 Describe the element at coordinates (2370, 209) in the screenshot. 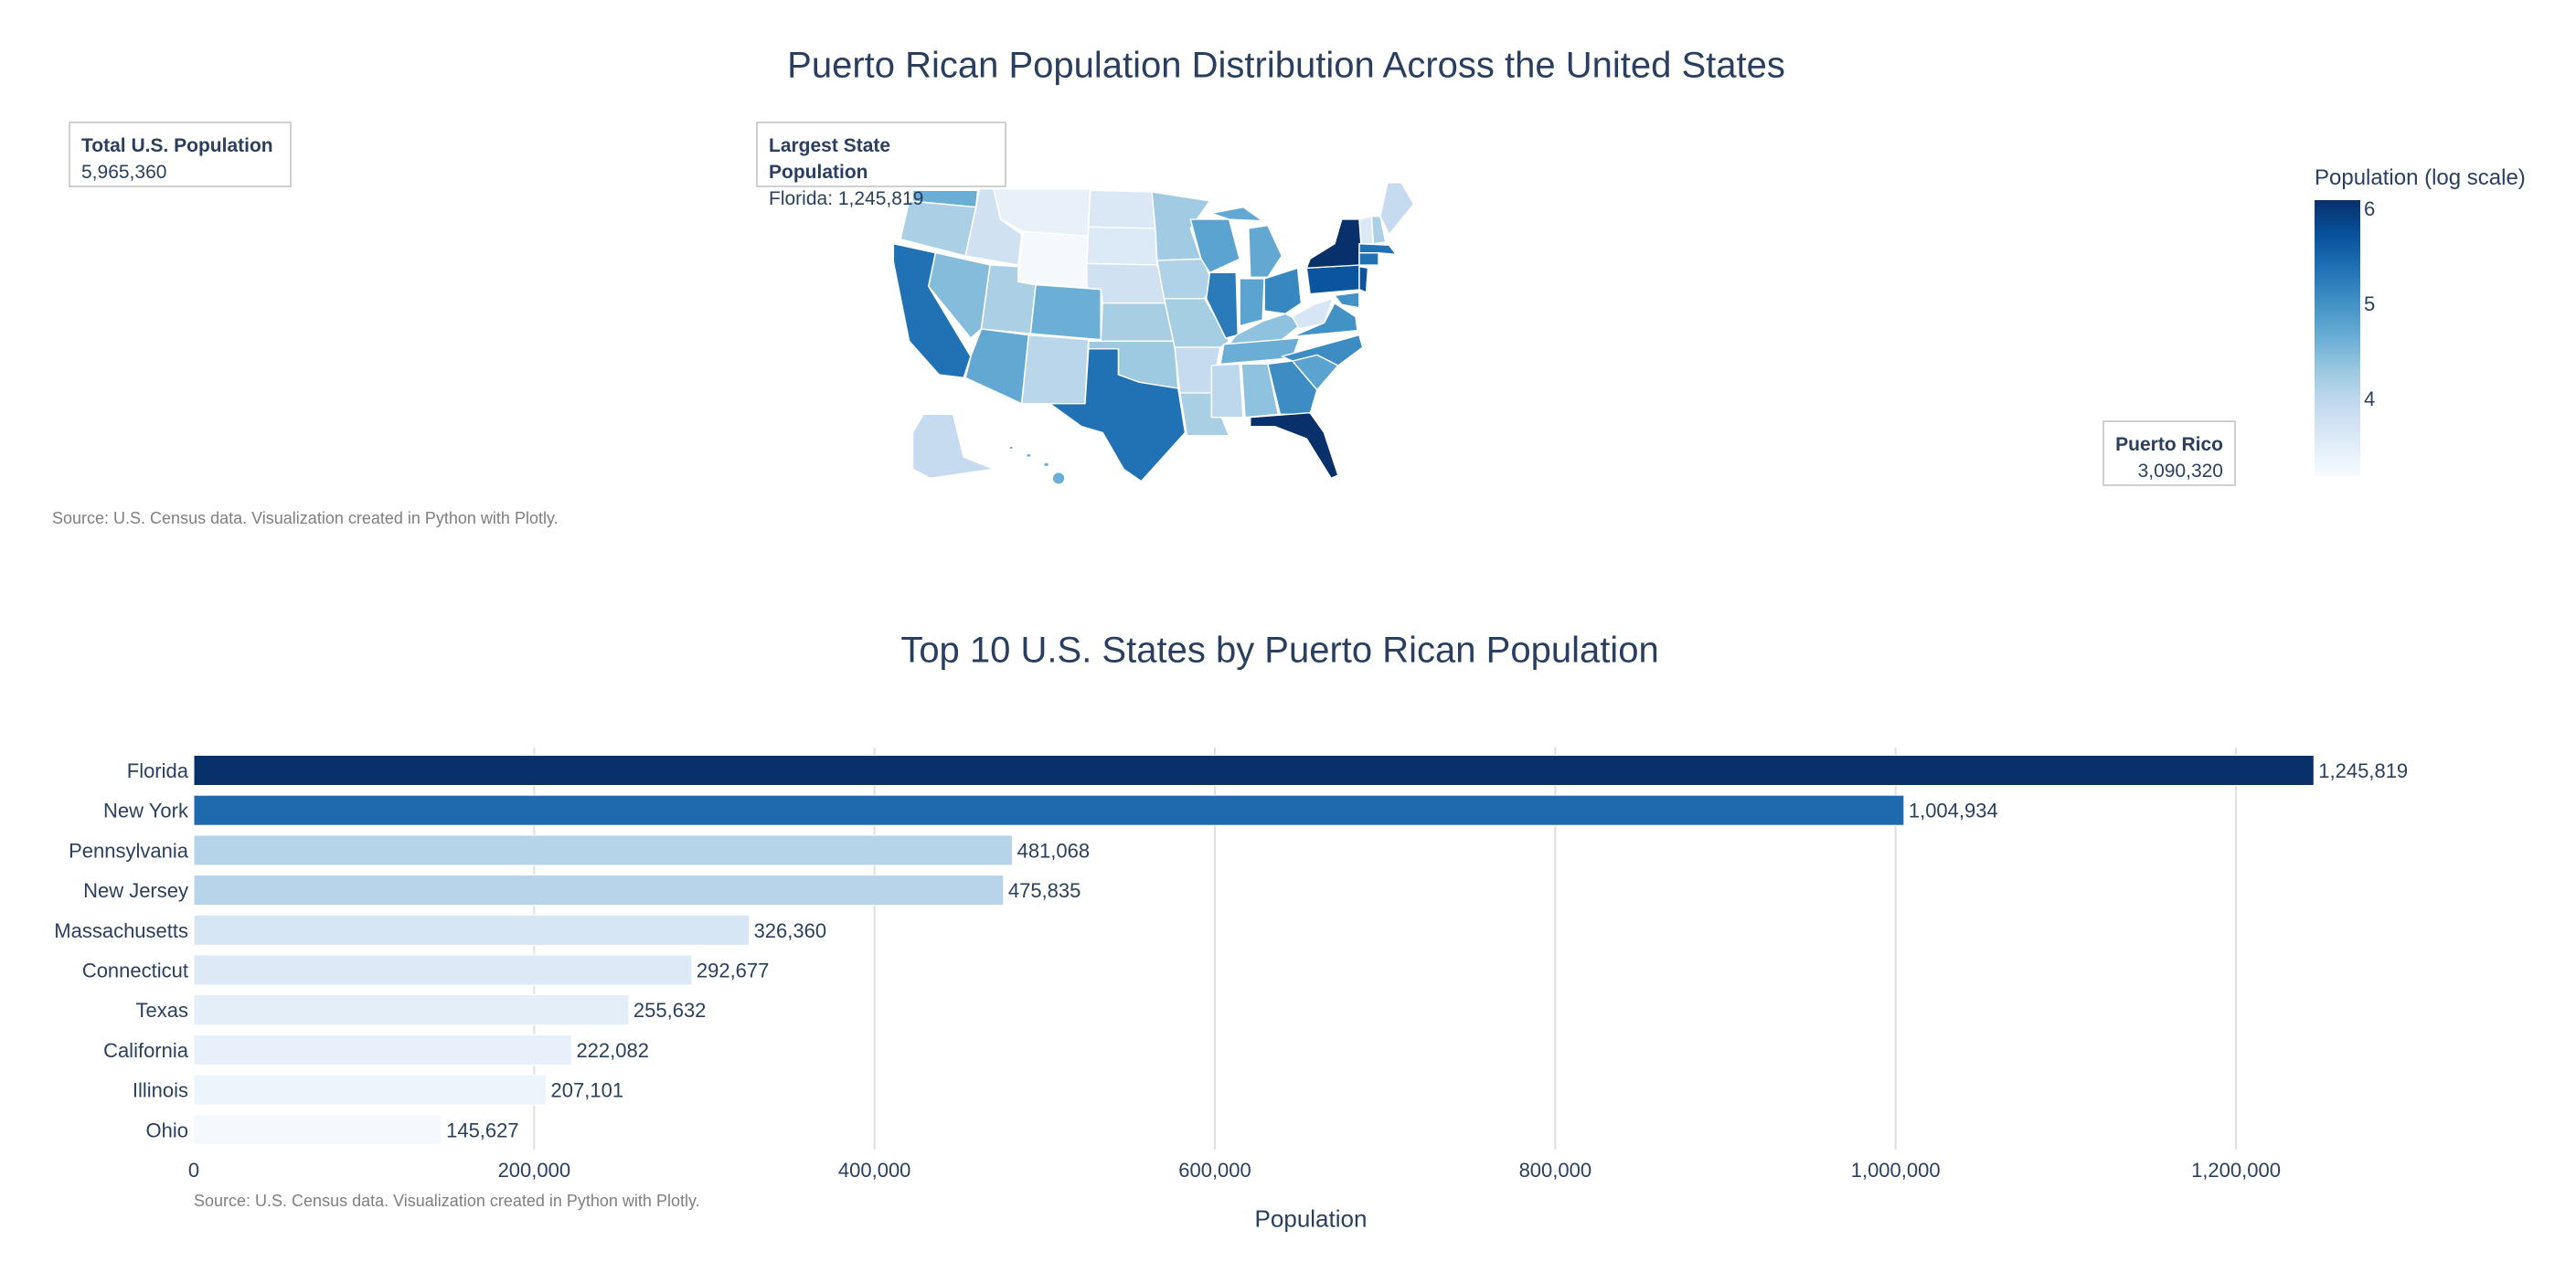

I see `colorbar-tick-label: 6` at that location.